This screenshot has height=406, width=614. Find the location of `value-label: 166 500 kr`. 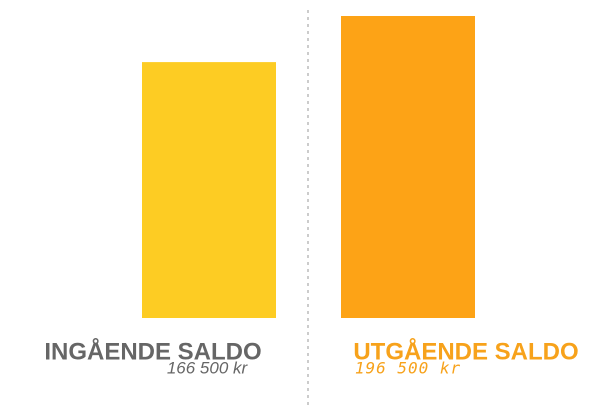

value-label: 166 500 kr is located at coordinates (208, 367).